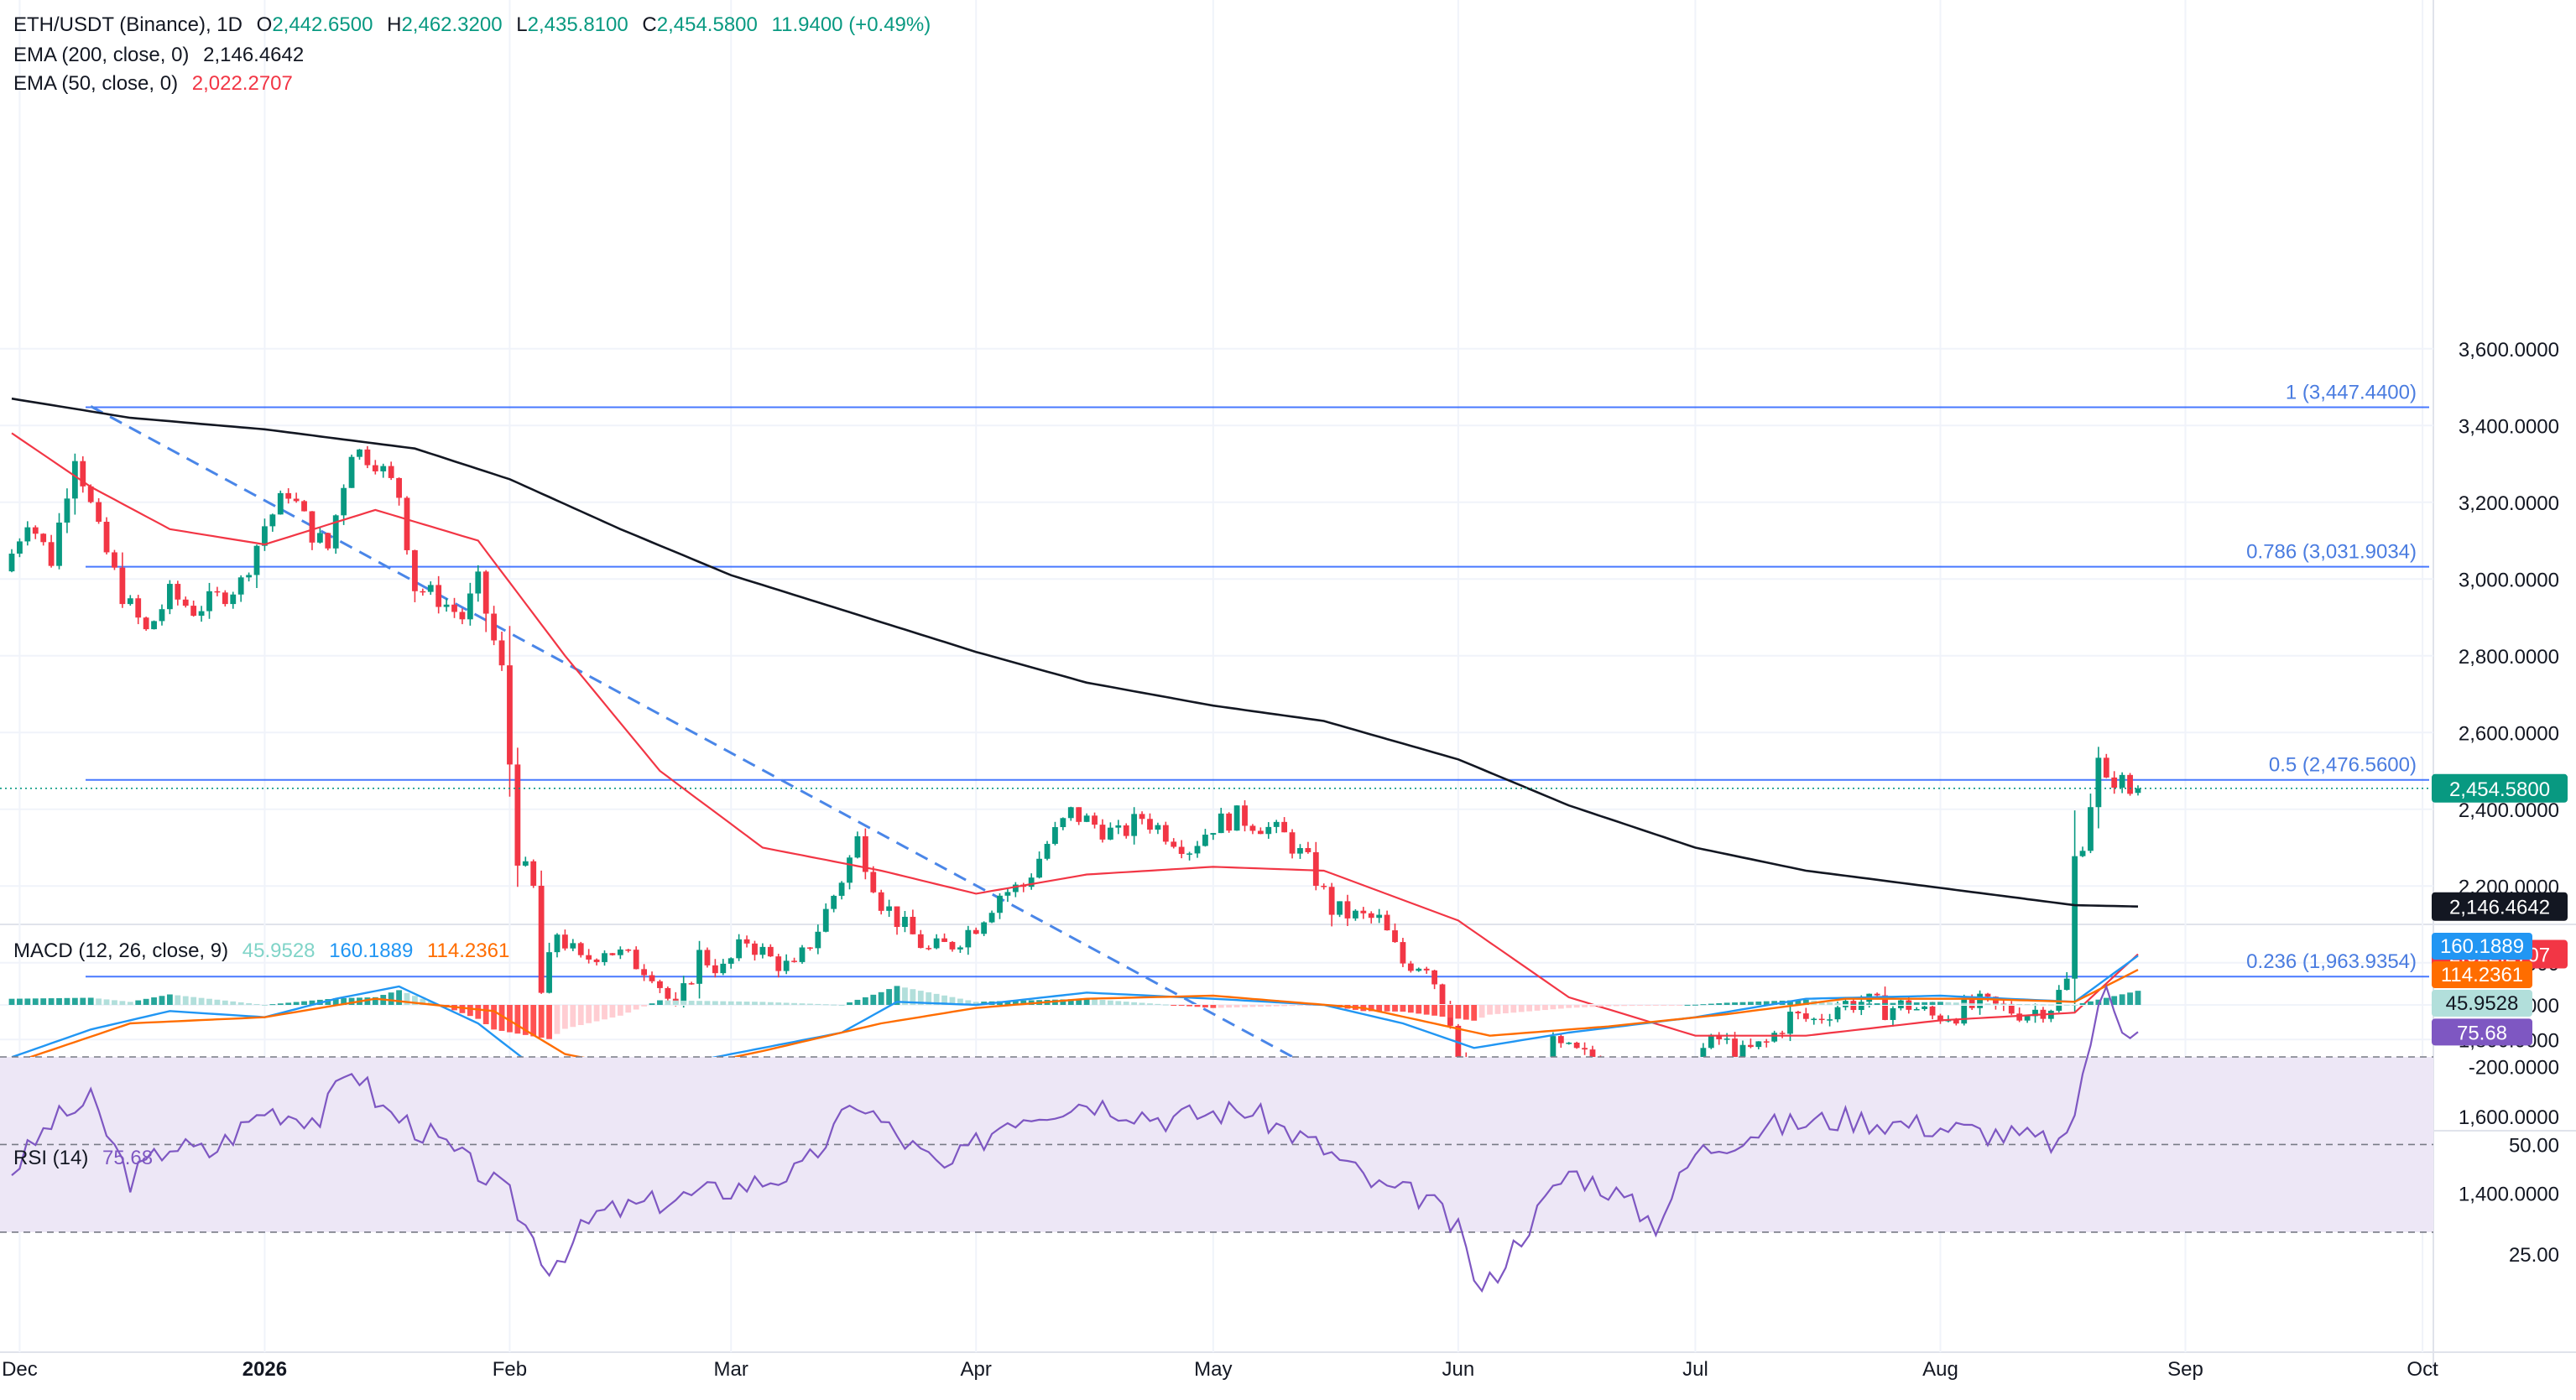 The image size is (2576, 1400). What do you see at coordinates (162, 55) in the screenshot?
I see `ema200-legend: EMA (200, close, 0) 2,146.4642` at bounding box center [162, 55].